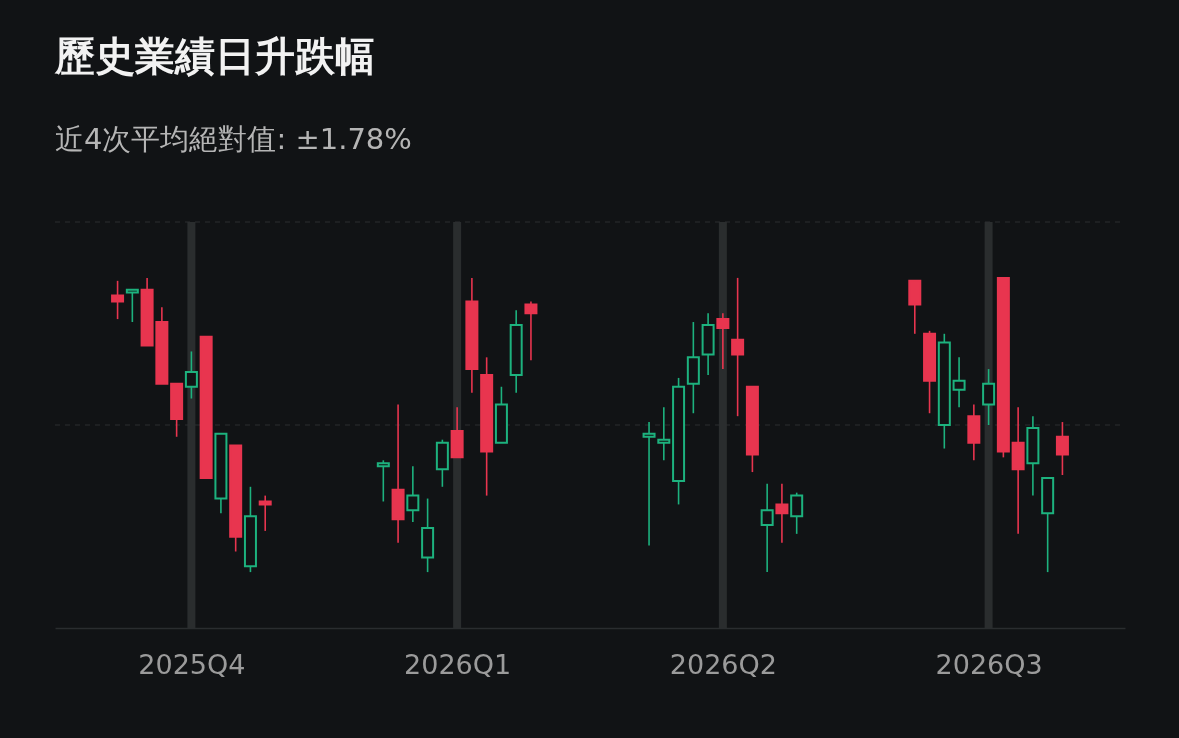 Image resolution: width=1179 pixels, height=738 pixels. Describe the element at coordinates (989, 664) in the screenshot. I see `x-tick-label: 2026Q3` at that location.